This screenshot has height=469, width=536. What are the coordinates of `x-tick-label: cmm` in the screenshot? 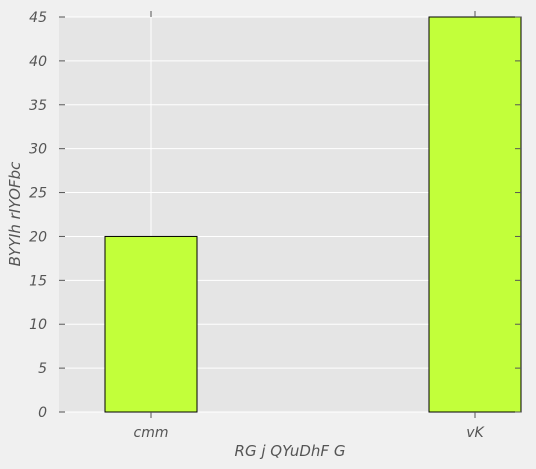 It's located at (151, 433).